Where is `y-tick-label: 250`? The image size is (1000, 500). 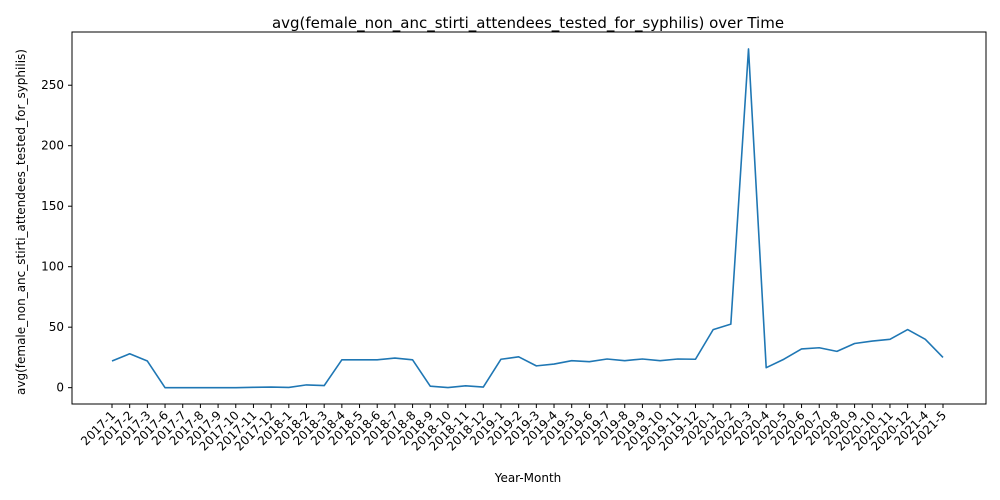
y-tick-label: 250 is located at coordinates (52, 85).